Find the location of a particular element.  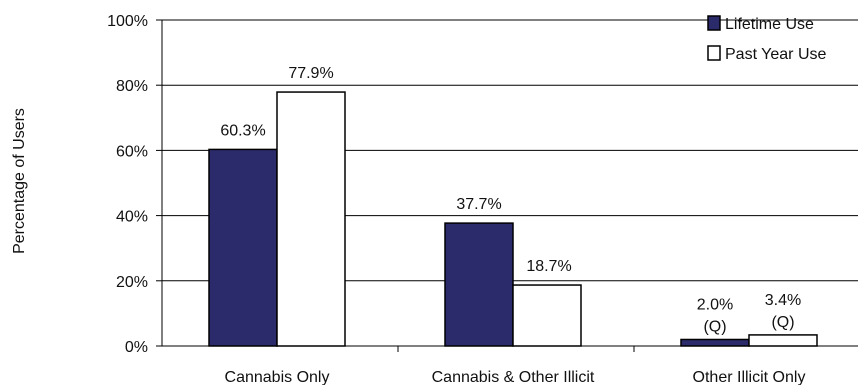

y-tick-label: 40% is located at coordinates (132, 217).